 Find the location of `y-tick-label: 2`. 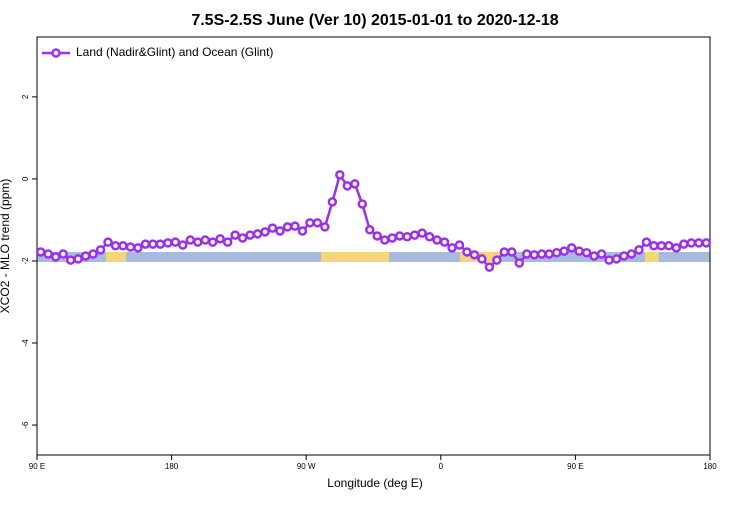

y-tick-label: 2 is located at coordinates (25, 96).